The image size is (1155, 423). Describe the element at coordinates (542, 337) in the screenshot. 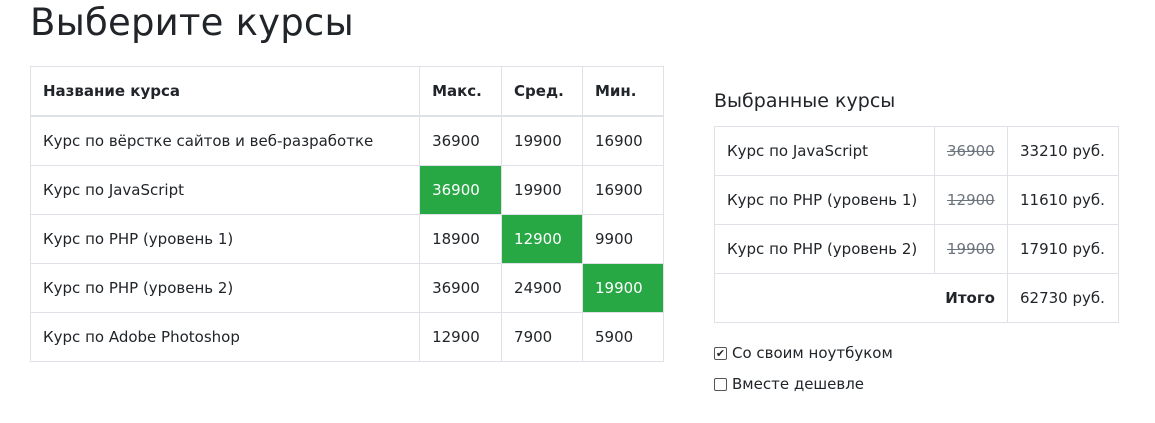

I see `price-mid-cell: 7900` at that location.